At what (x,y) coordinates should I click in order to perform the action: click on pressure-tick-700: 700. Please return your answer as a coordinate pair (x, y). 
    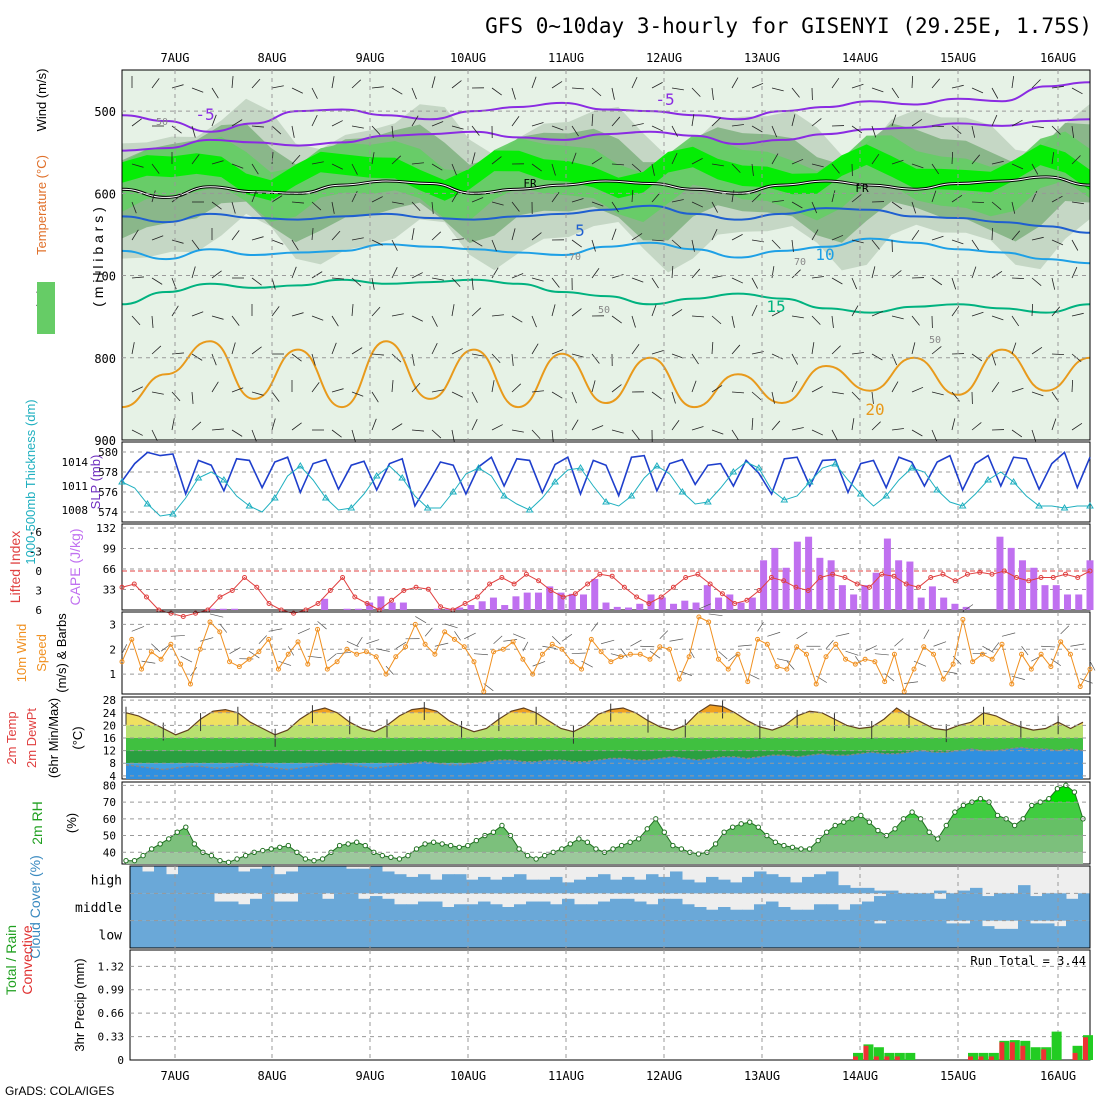
    Looking at the image, I should click on (105, 277).